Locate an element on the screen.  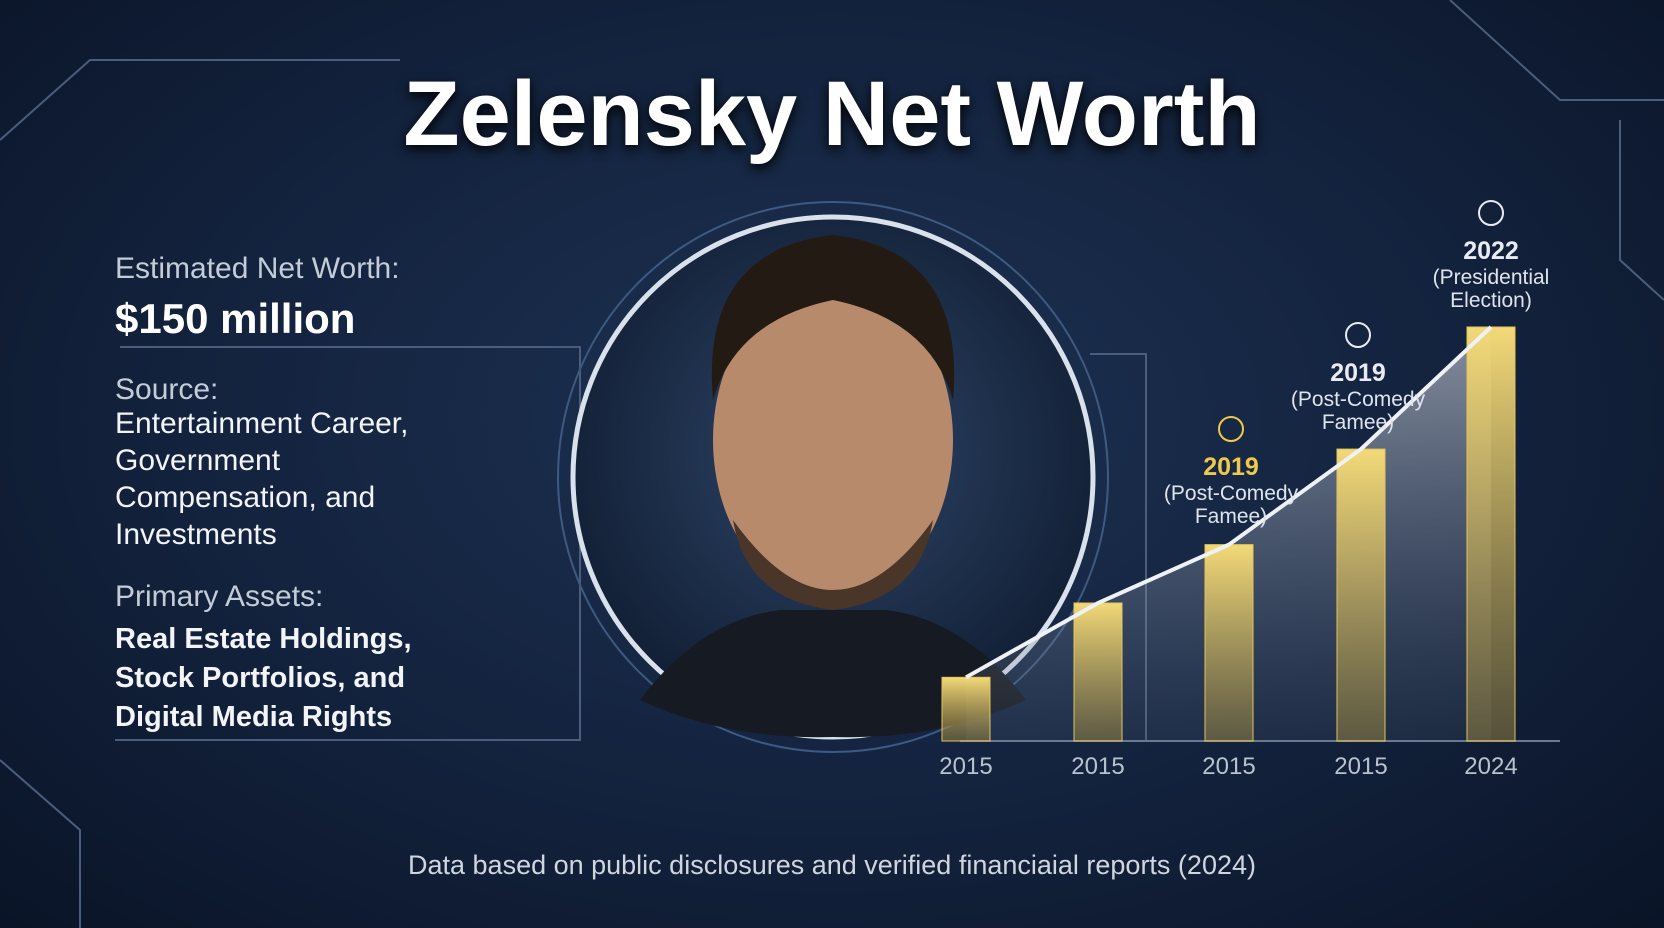
trend-line is located at coordinates (1229, 502).